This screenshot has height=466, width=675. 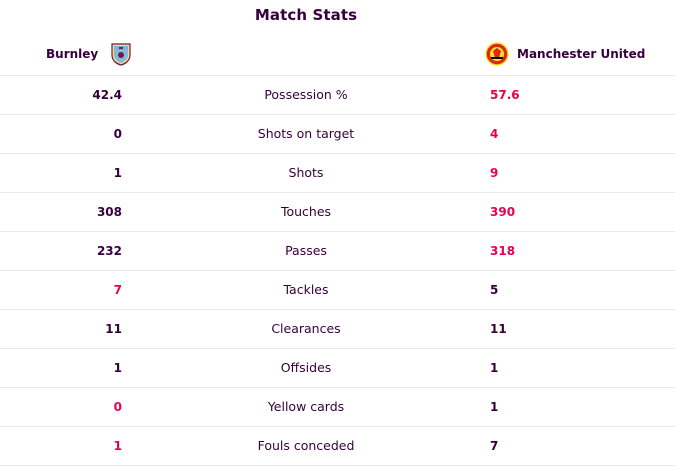 I want to click on stat-label: Passes, so click(x=306, y=250).